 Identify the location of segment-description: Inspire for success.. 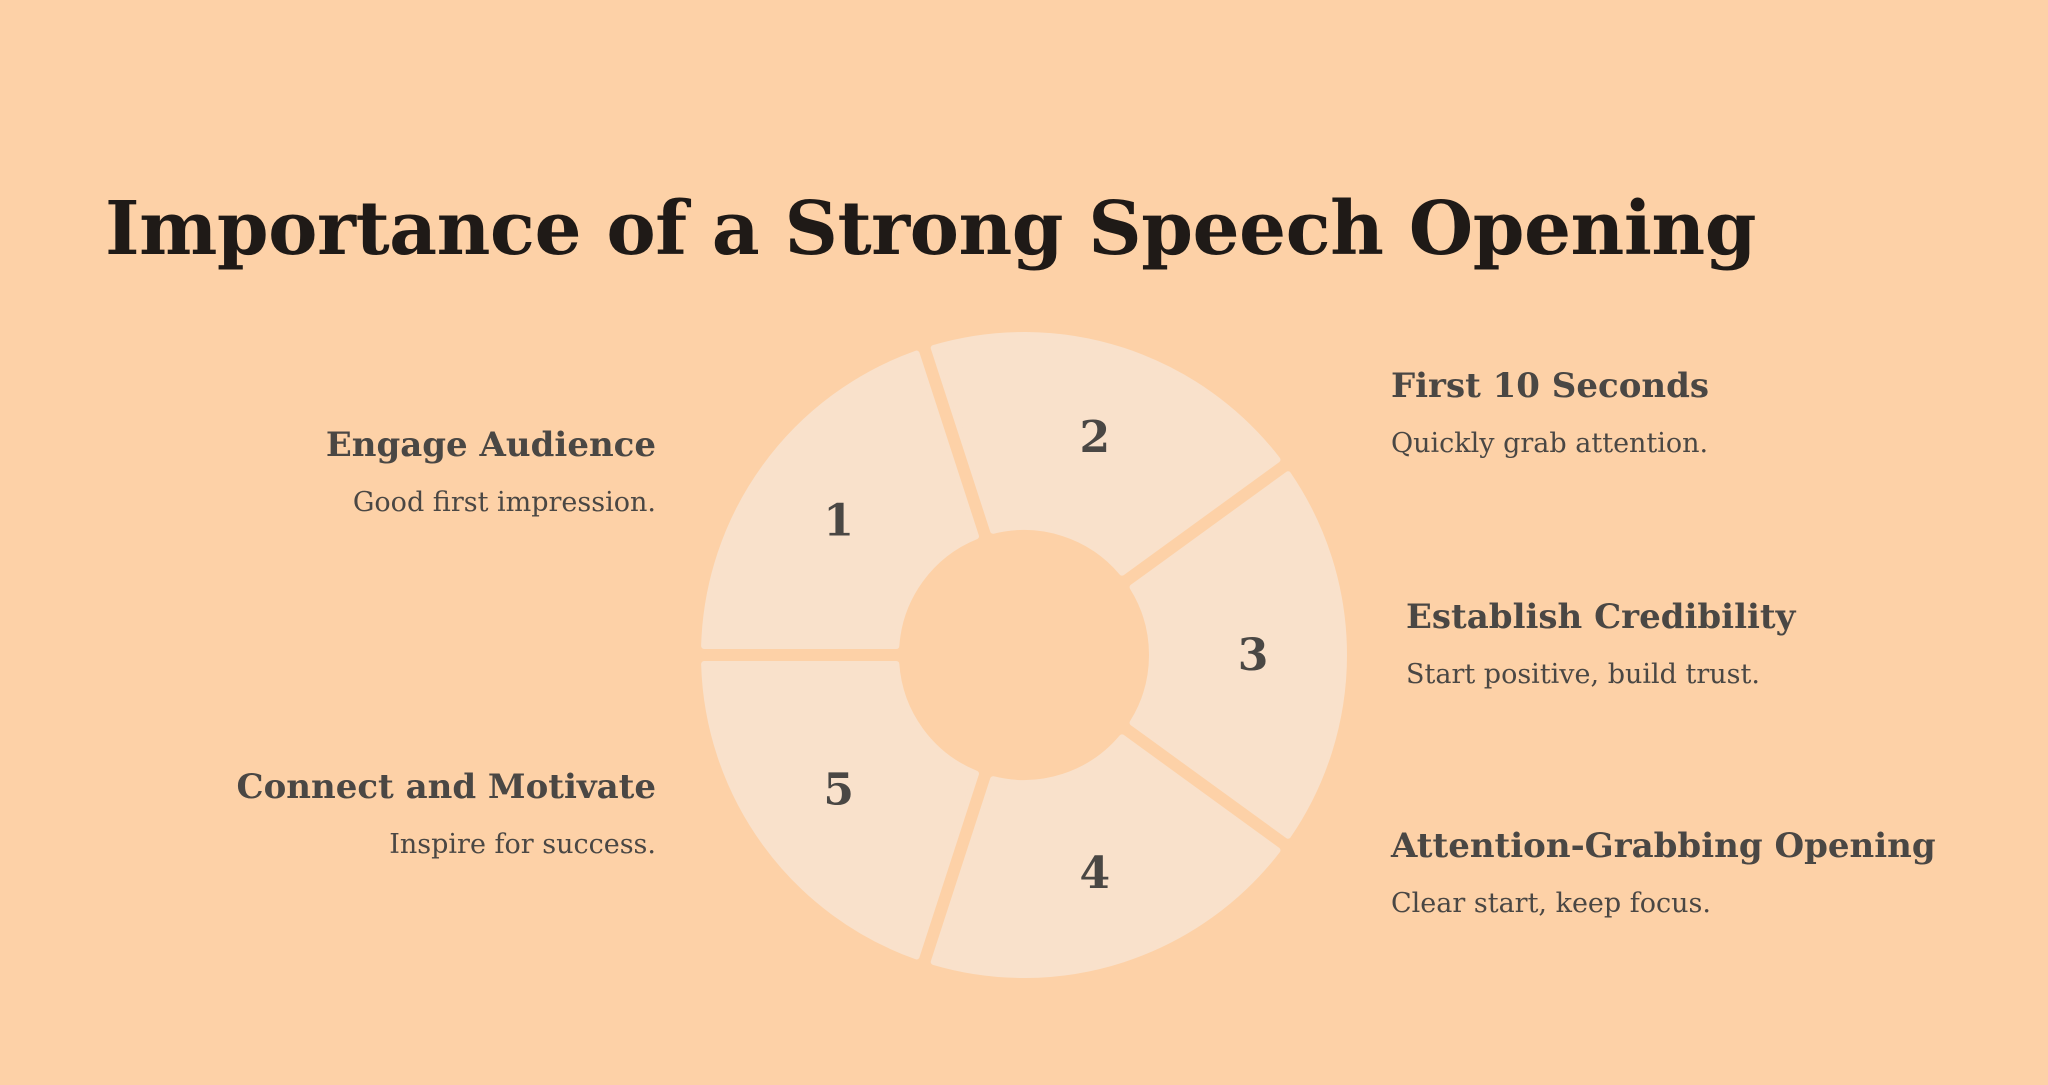
(522, 844).